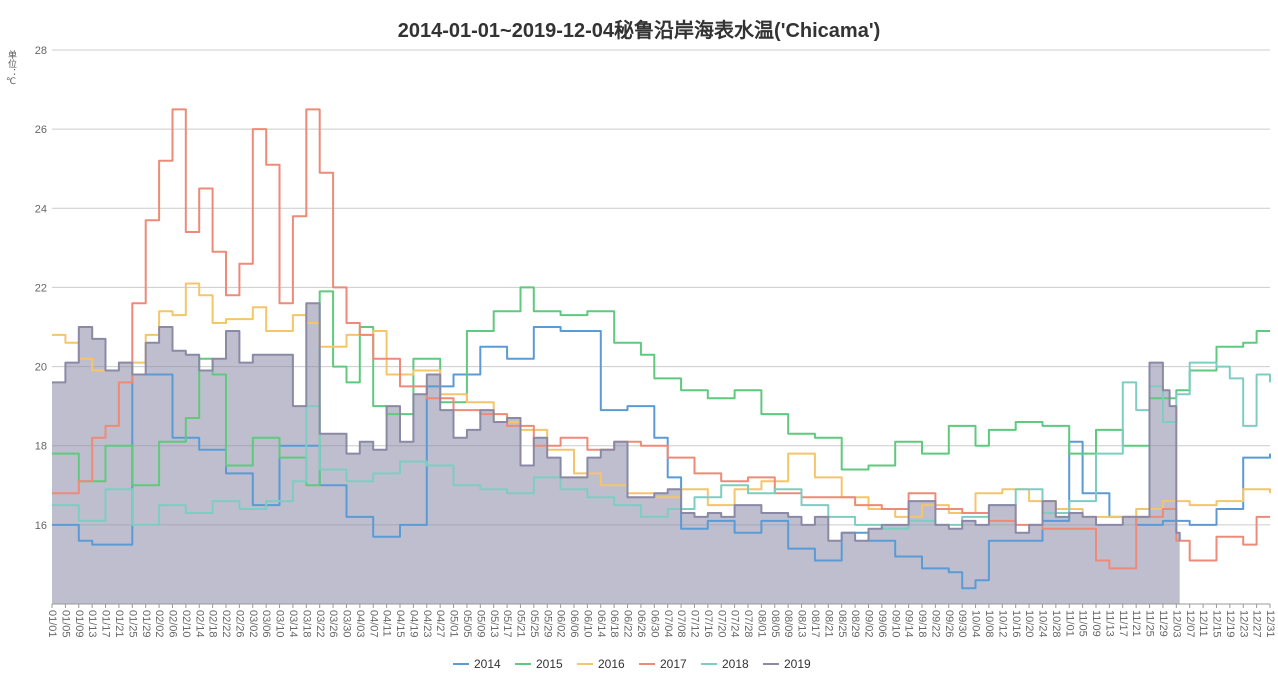 The image size is (1278, 689). What do you see at coordinates (673, 664) in the screenshot?
I see `legend-label: 2017` at bounding box center [673, 664].